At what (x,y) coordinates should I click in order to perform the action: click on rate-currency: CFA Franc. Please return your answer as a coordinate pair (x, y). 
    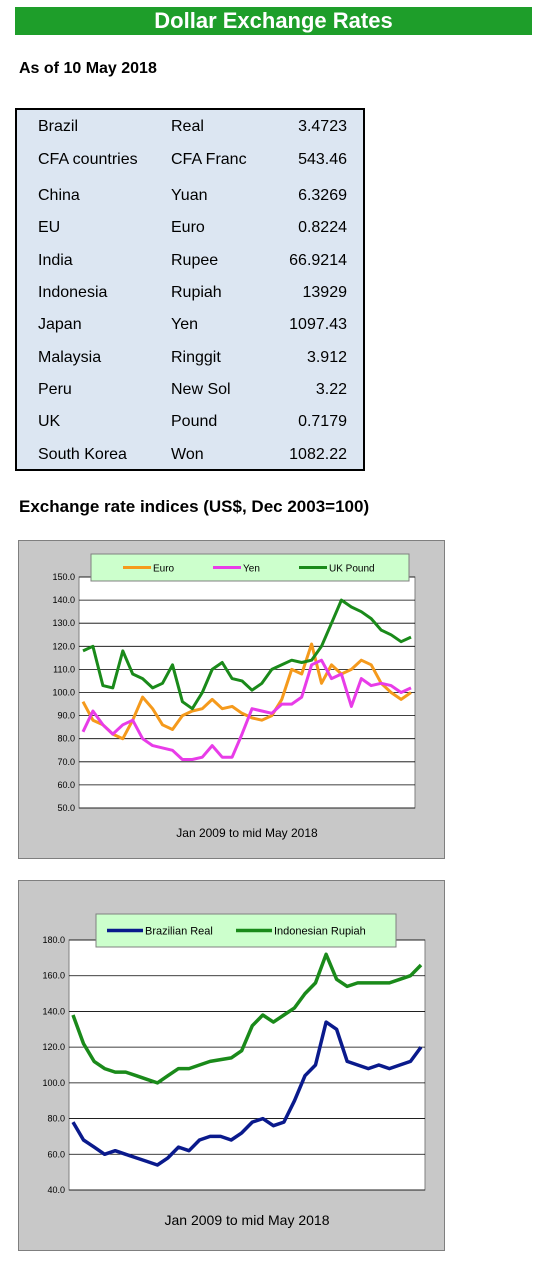
    Looking at the image, I should click on (209, 159).